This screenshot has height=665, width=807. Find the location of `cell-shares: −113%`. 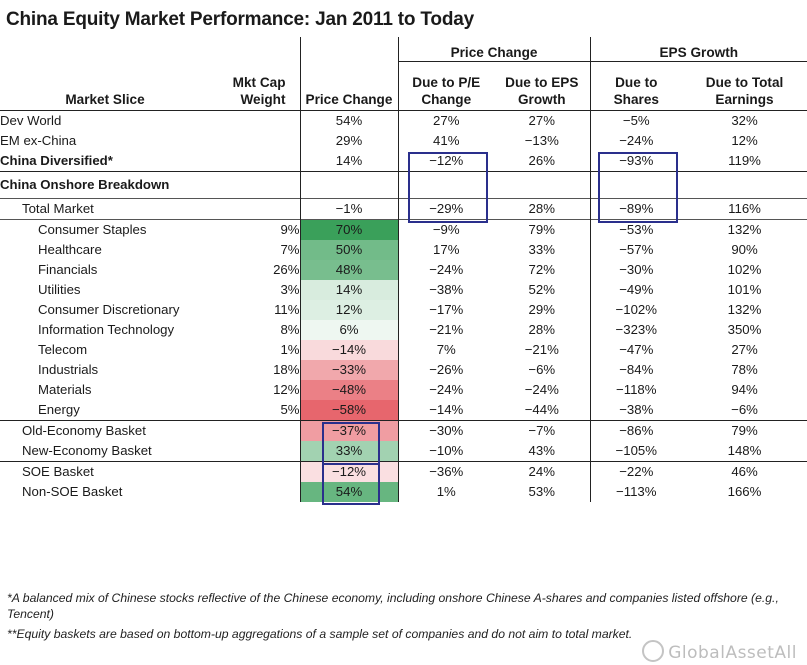

cell-shares: −113% is located at coordinates (636, 492).